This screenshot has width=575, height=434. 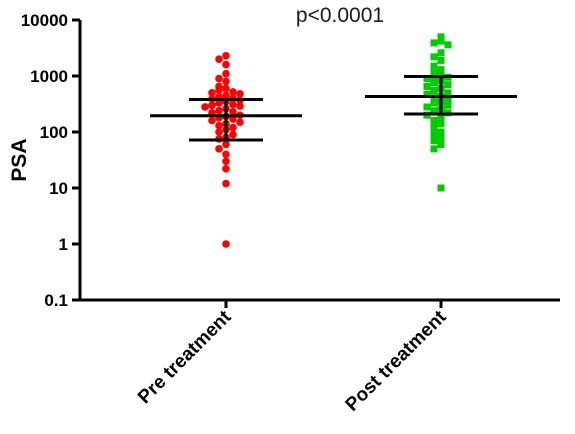 I want to click on y-tick-label: 0.1, so click(x=56, y=300).